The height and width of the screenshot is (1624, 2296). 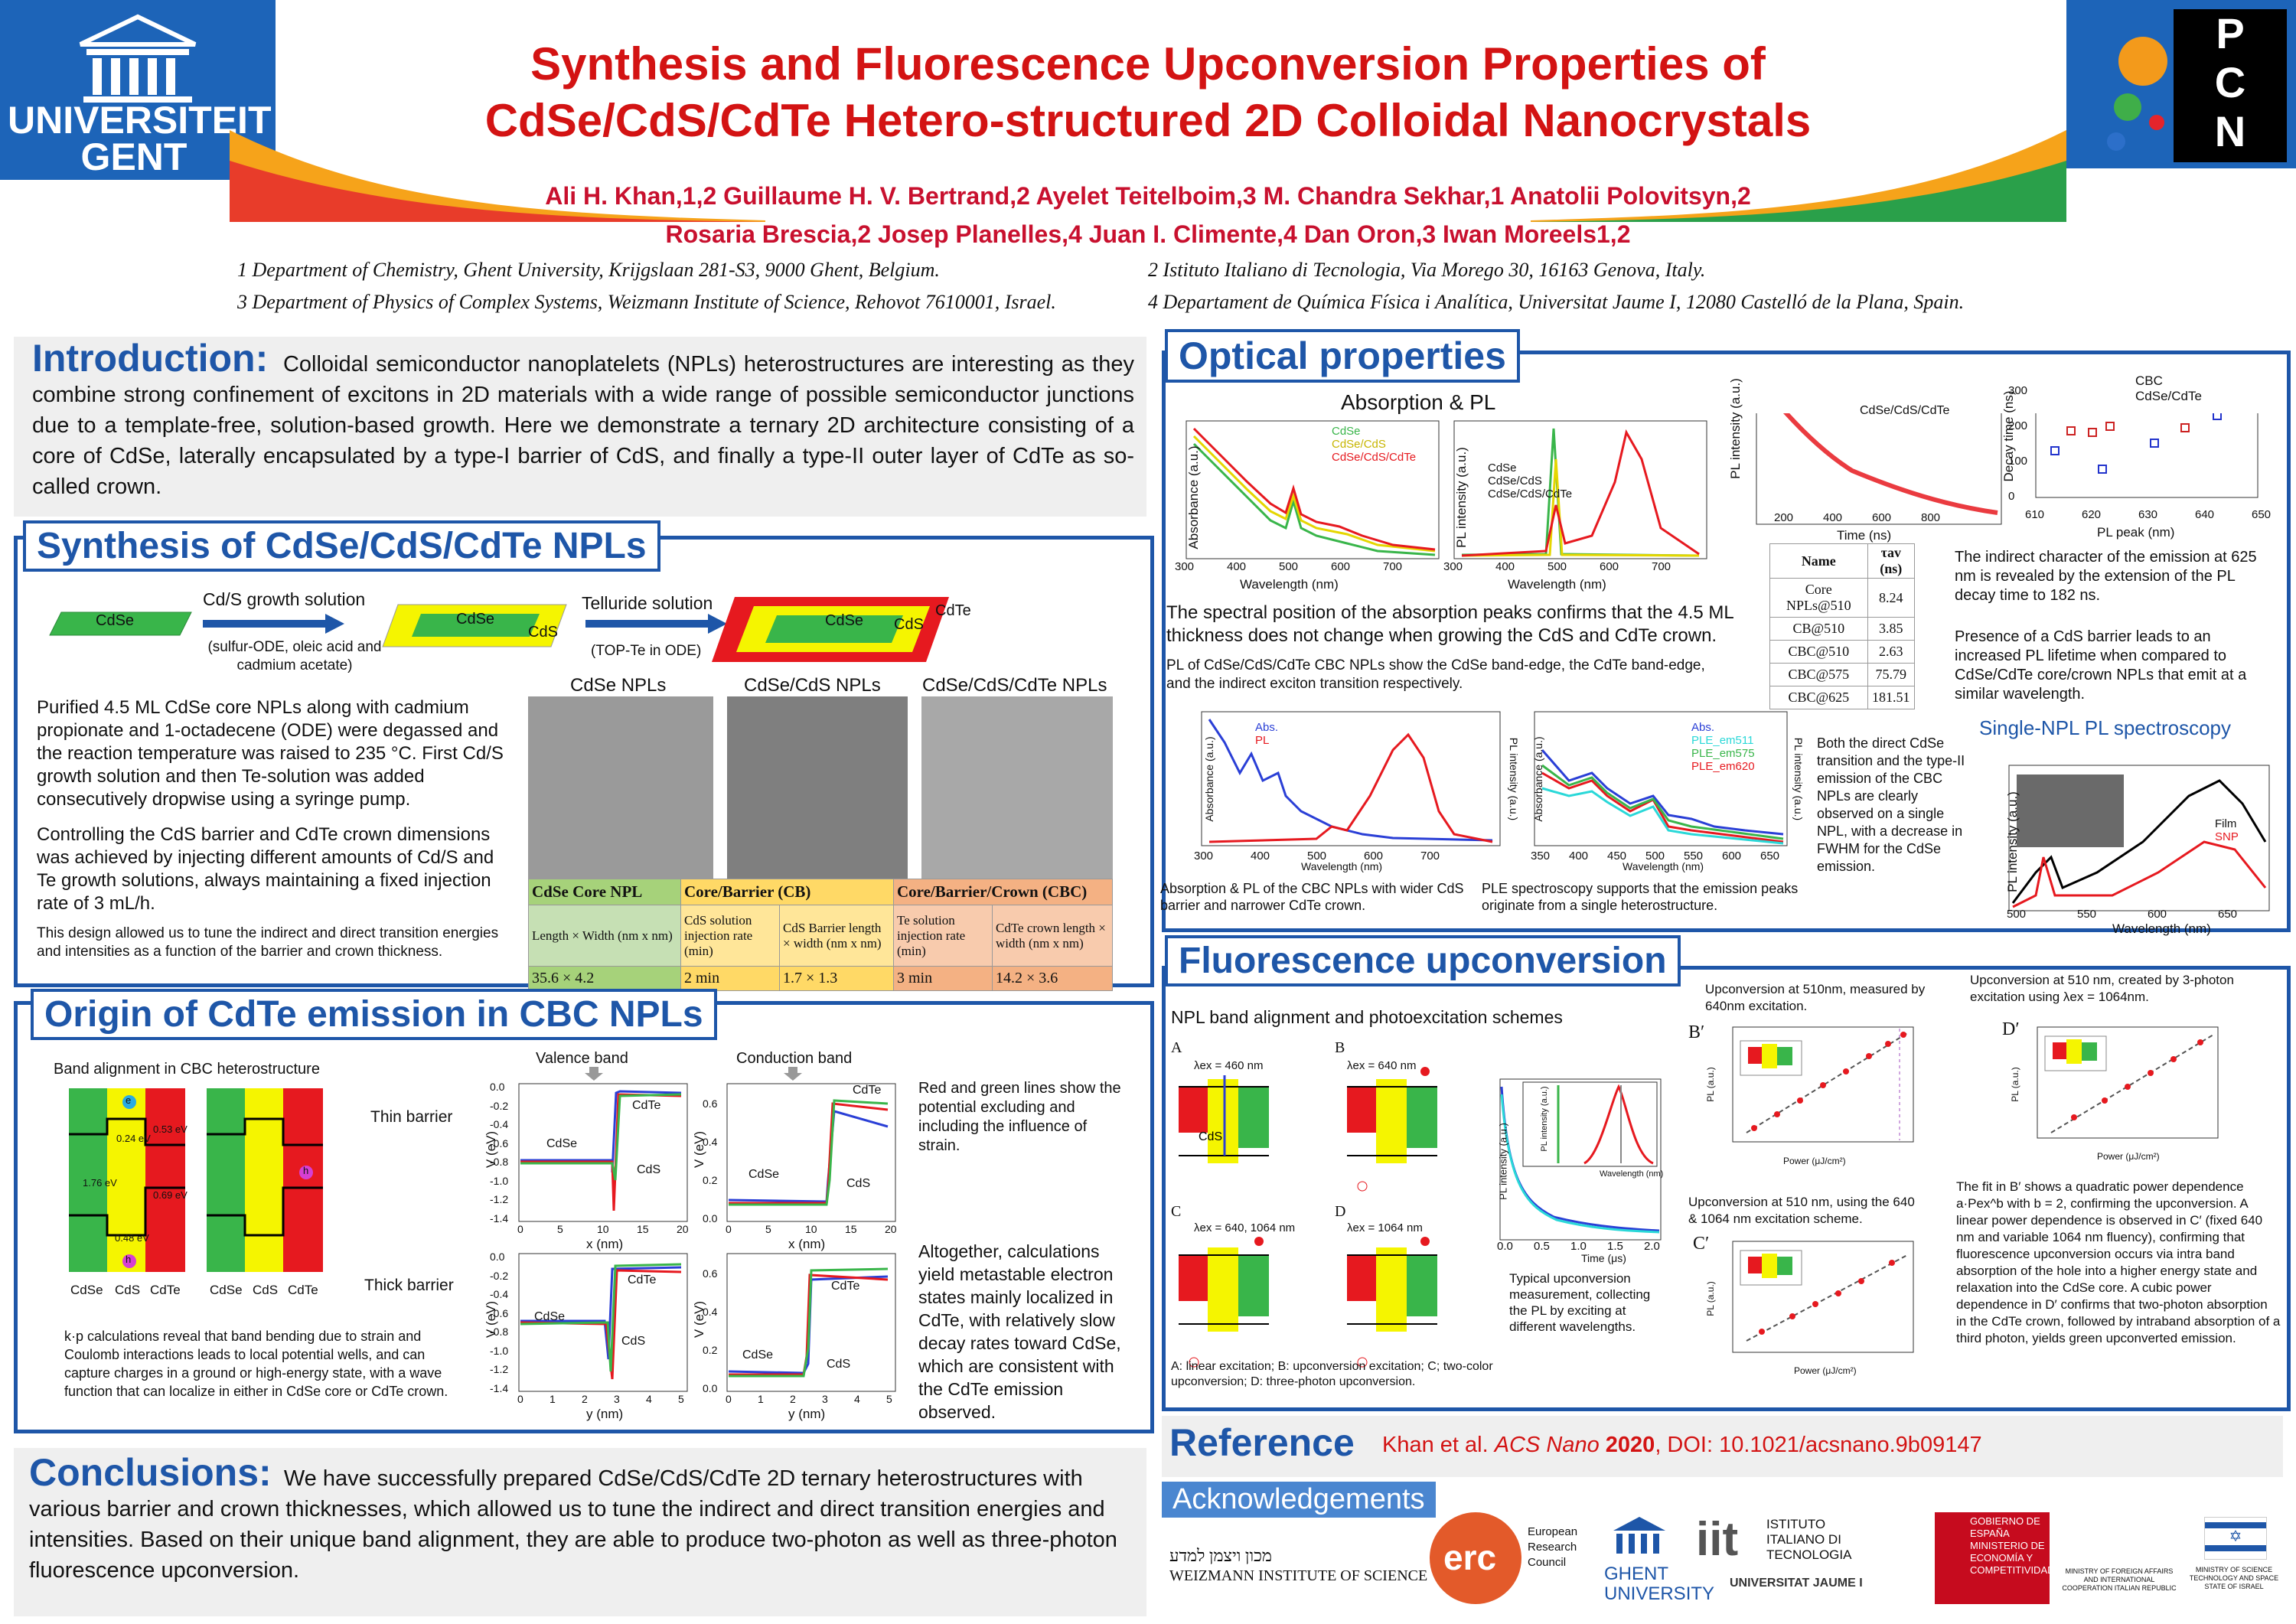 I want to click on cbc-xtick: 600, so click(x=1374, y=857).